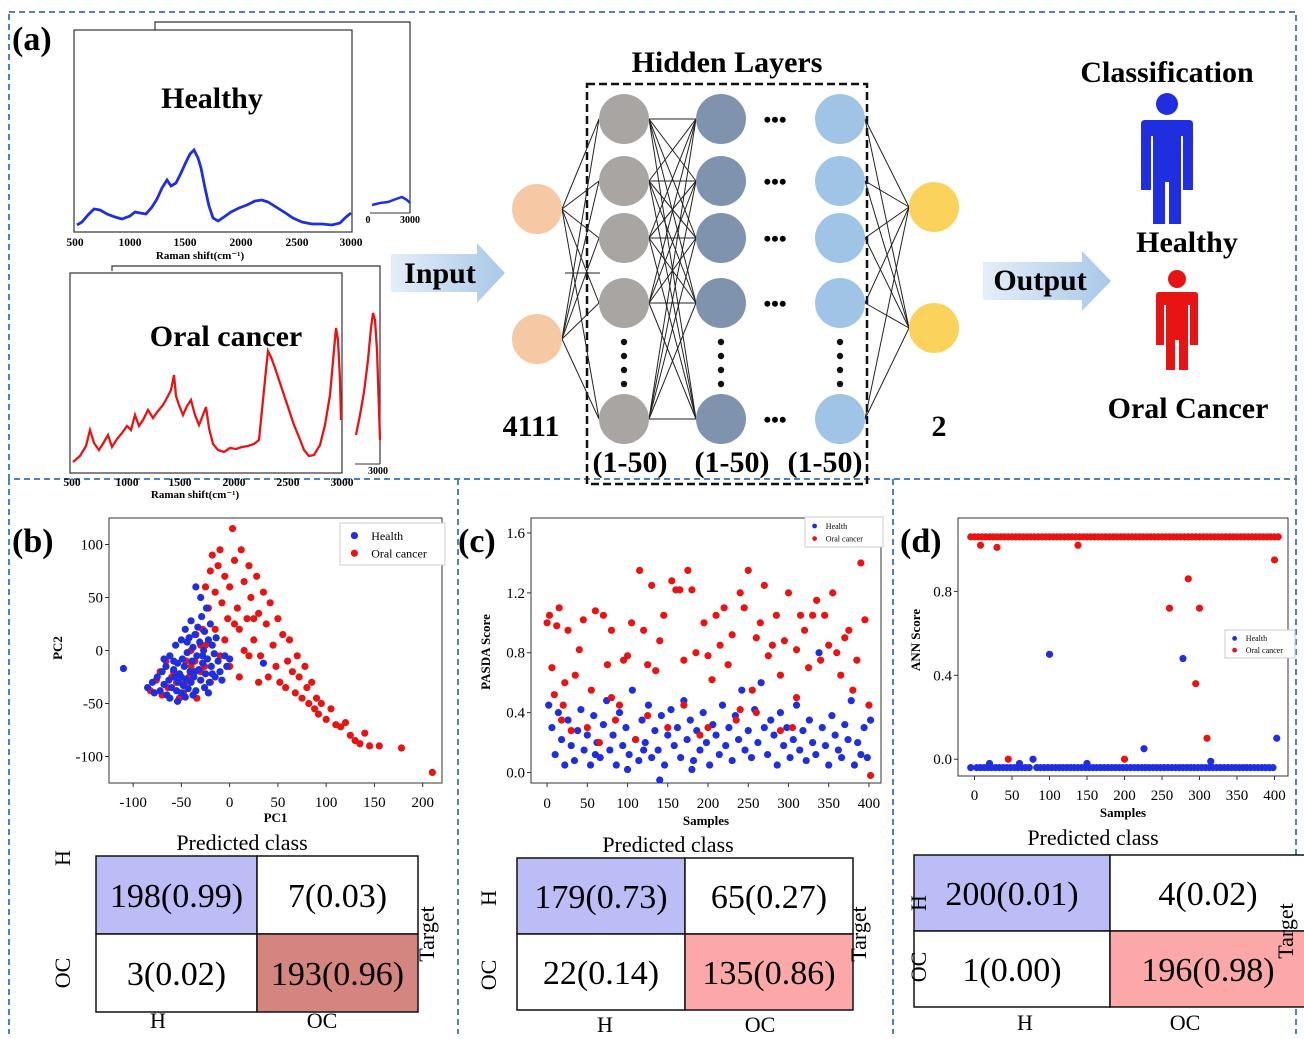 The width and height of the screenshot is (1304, 1039). Describe the element at coordinates (176, 974) in the screenshot. I see `cm-cell-value: 3(0.02)` at that location.